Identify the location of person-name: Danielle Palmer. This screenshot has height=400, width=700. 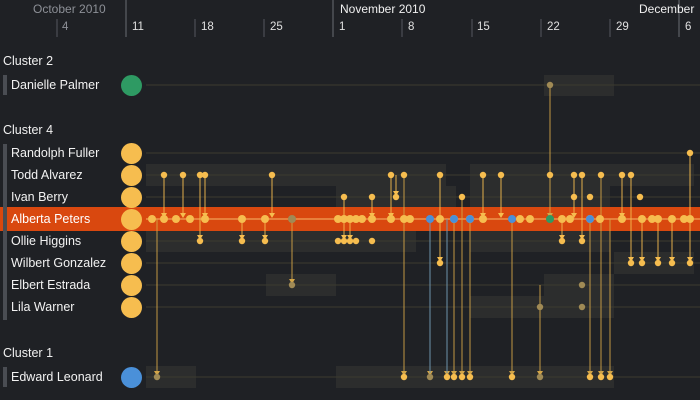
(55, 85).